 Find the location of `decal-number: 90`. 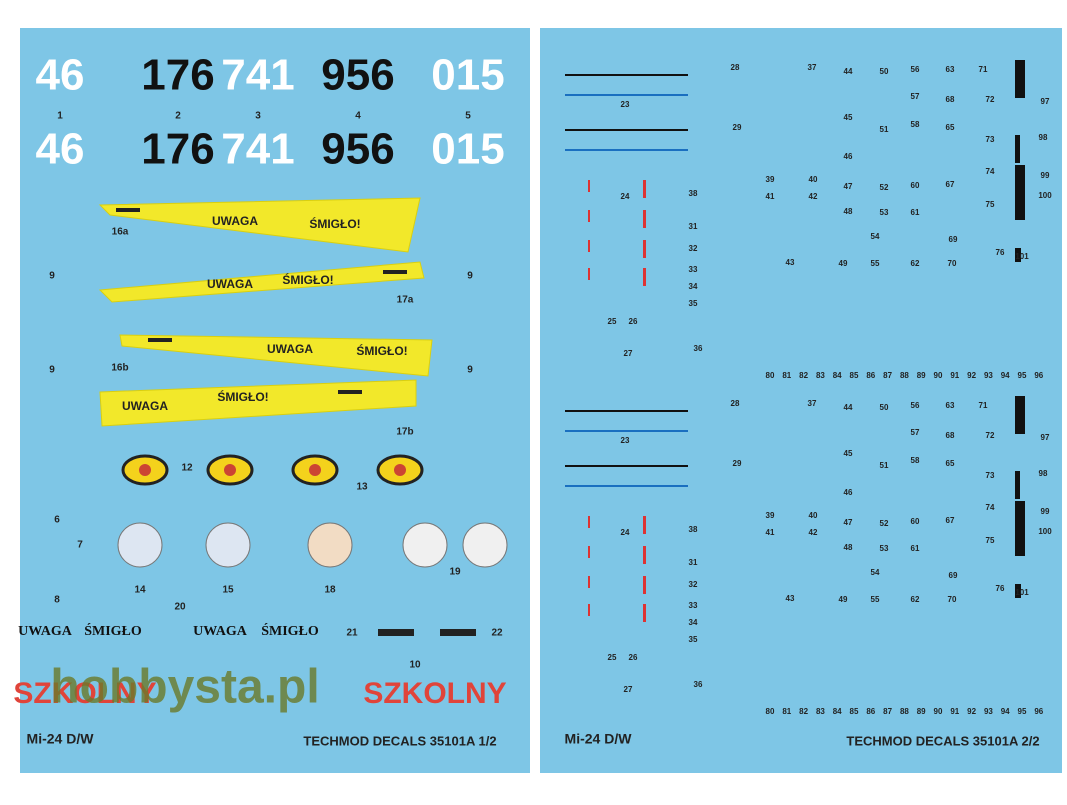

decal-number: 90 is located at coordinates (938, 711).